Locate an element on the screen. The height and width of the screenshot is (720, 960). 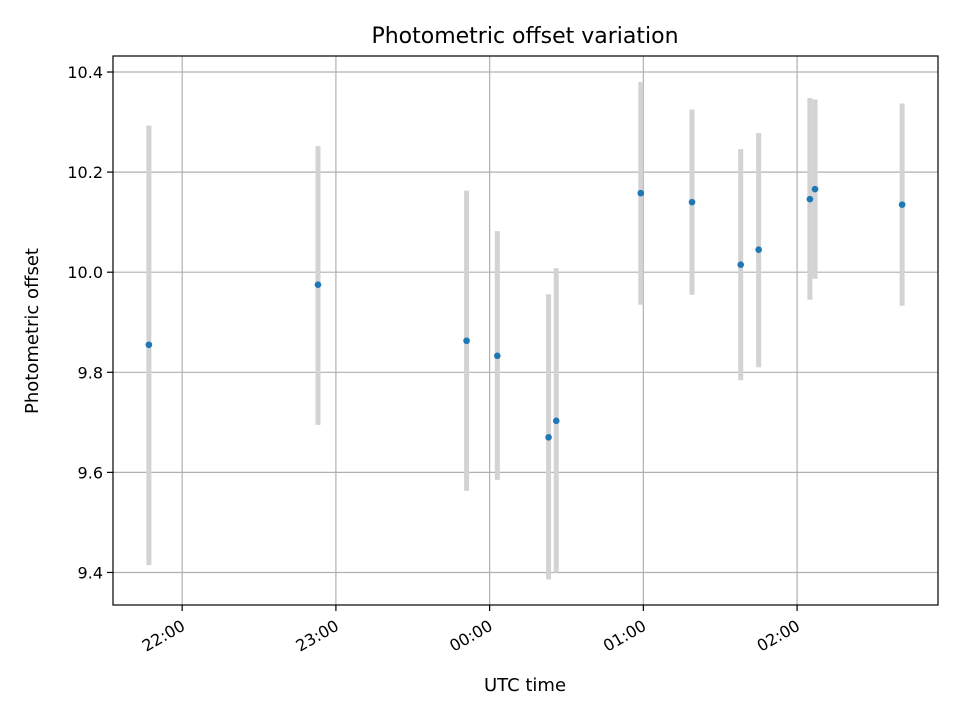
chart-title: Photometric offset variation is located at coordinates (524, 36).